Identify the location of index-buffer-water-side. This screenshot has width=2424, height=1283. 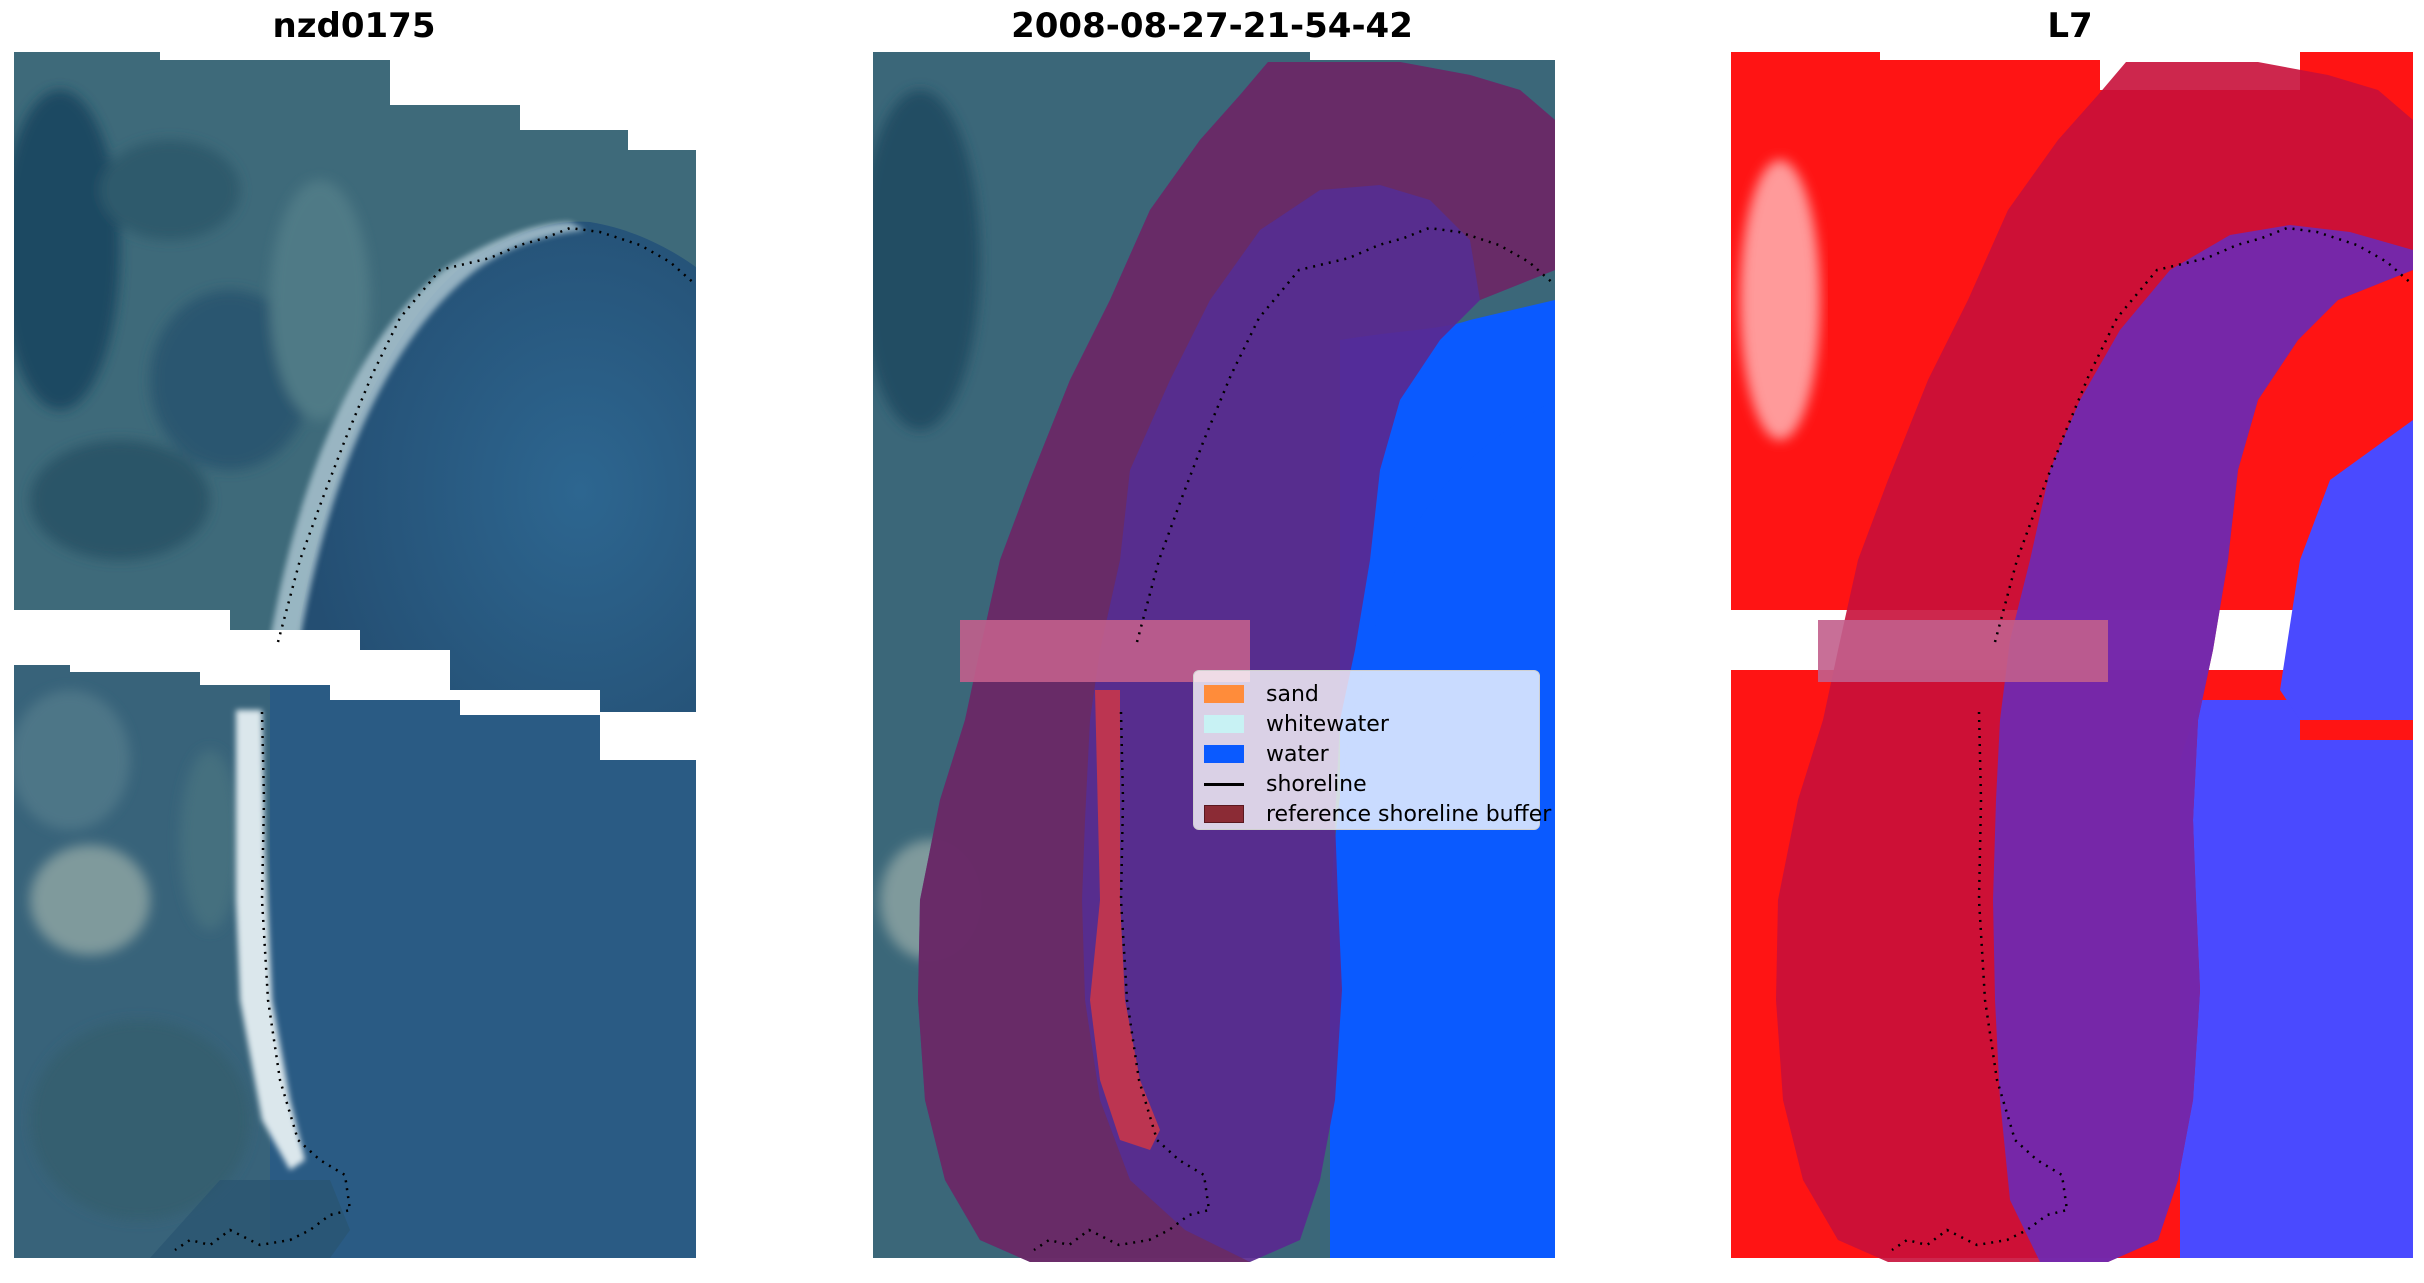
(2203, 743).